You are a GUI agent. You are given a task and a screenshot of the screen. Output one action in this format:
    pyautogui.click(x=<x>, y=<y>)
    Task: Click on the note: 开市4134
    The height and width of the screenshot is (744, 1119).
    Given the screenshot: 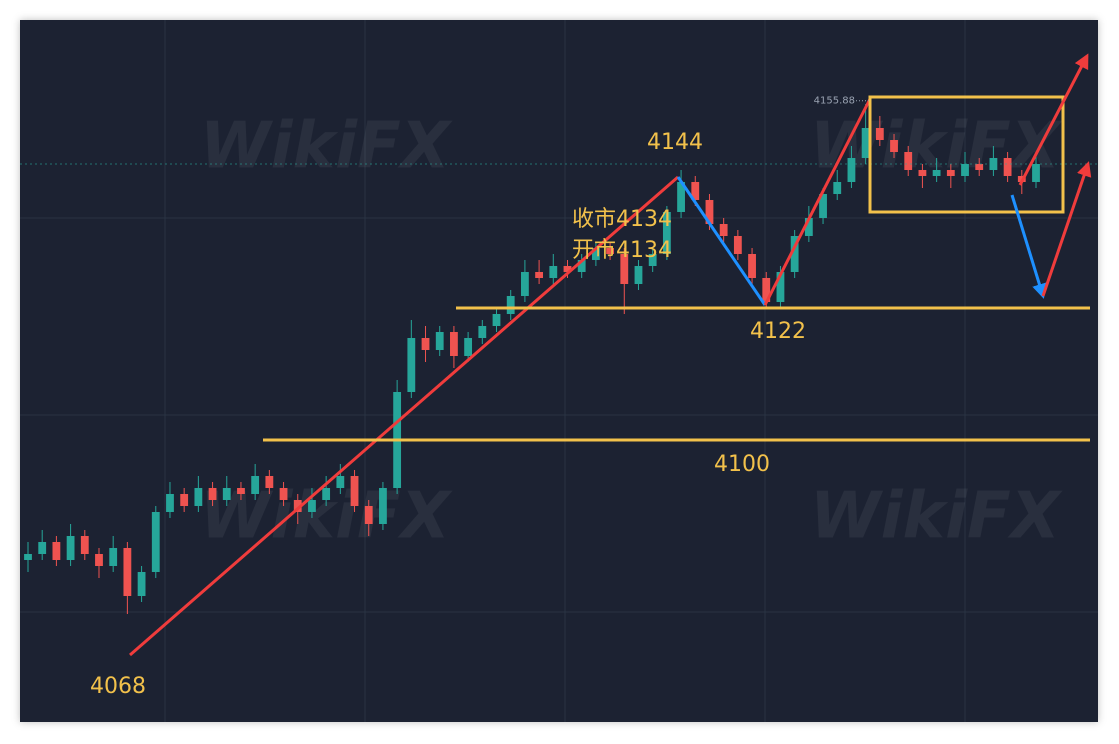 What is the action you would take?
    pyautogui.click(x=622, y=250)
    